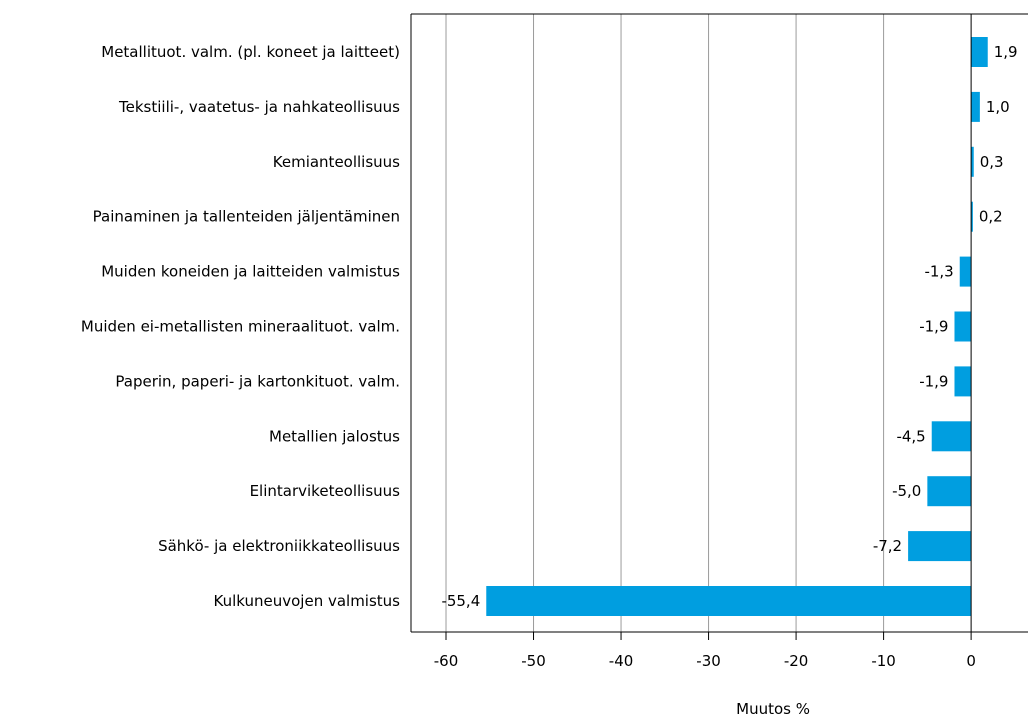 The image size is (1028, 726). I want to click on x-tick-label: 0, so click(971, 661).